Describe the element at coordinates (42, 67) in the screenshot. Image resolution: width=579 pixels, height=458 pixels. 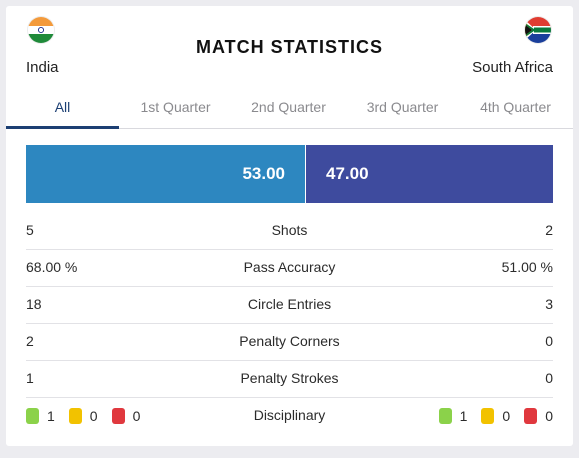
I see `home-team-name: India` at that location.